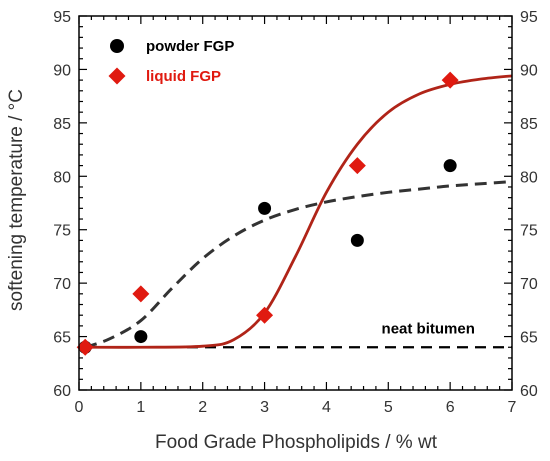  What do you see at coordinates (450, 407) in the screenshot?
I see `x-tick-label: 6` at bounding box center [450, 407].